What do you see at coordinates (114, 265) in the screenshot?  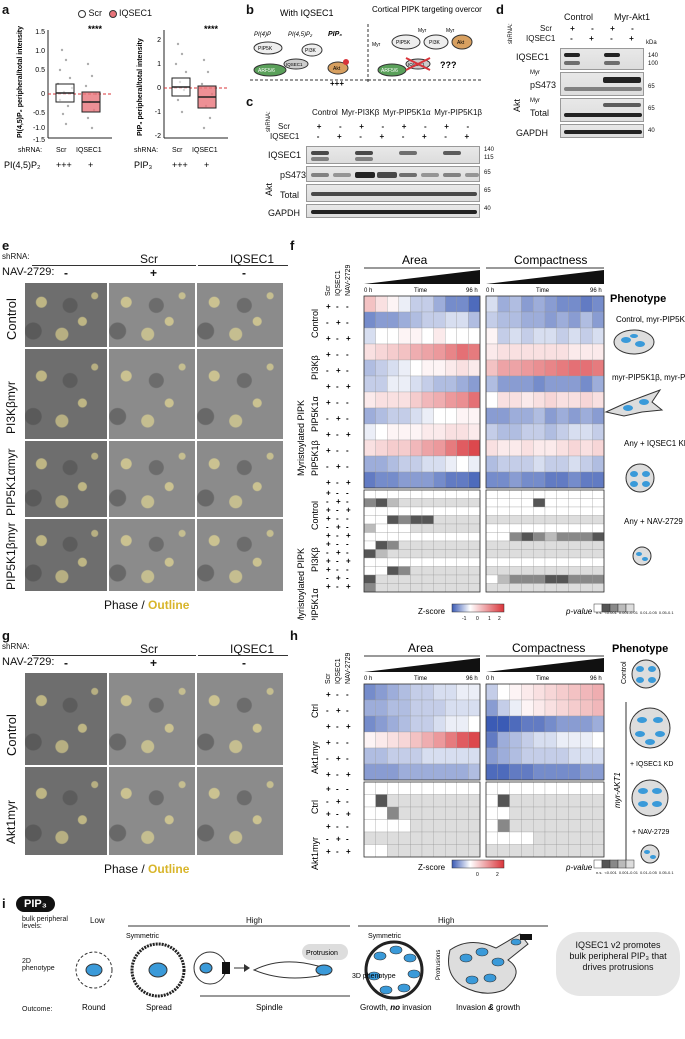 I see `e-scr-line` at bounding box center [114, 265].